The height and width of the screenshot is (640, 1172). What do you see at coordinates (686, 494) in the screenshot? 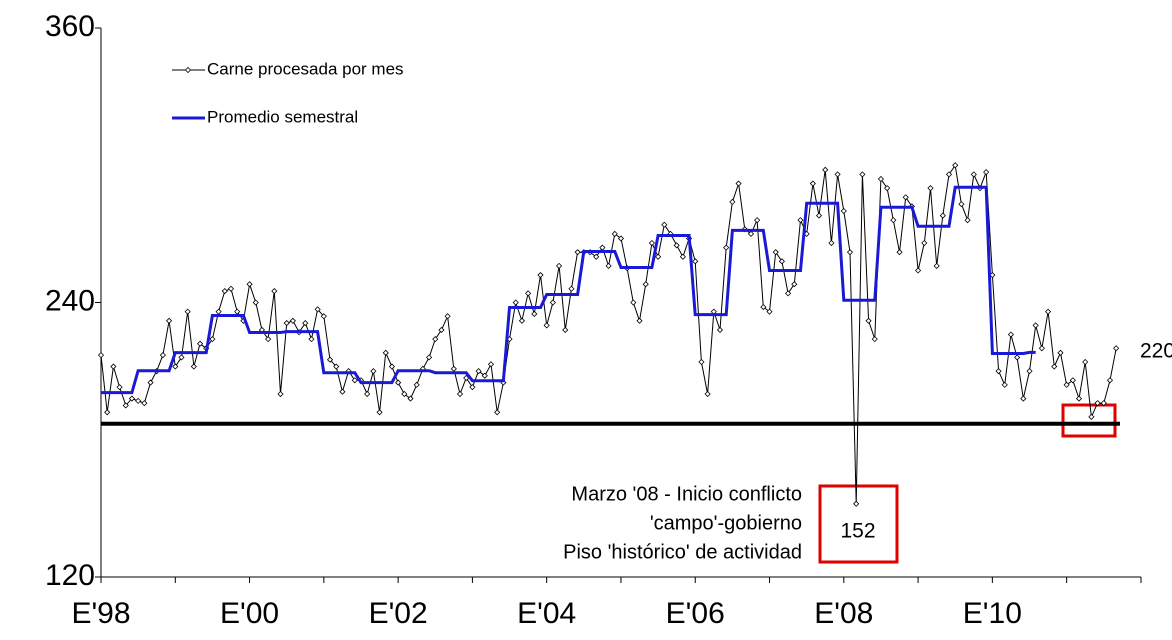
I see `annotation: Marzo '08 - Inicio conflicto` at bounding box center [686, 494].